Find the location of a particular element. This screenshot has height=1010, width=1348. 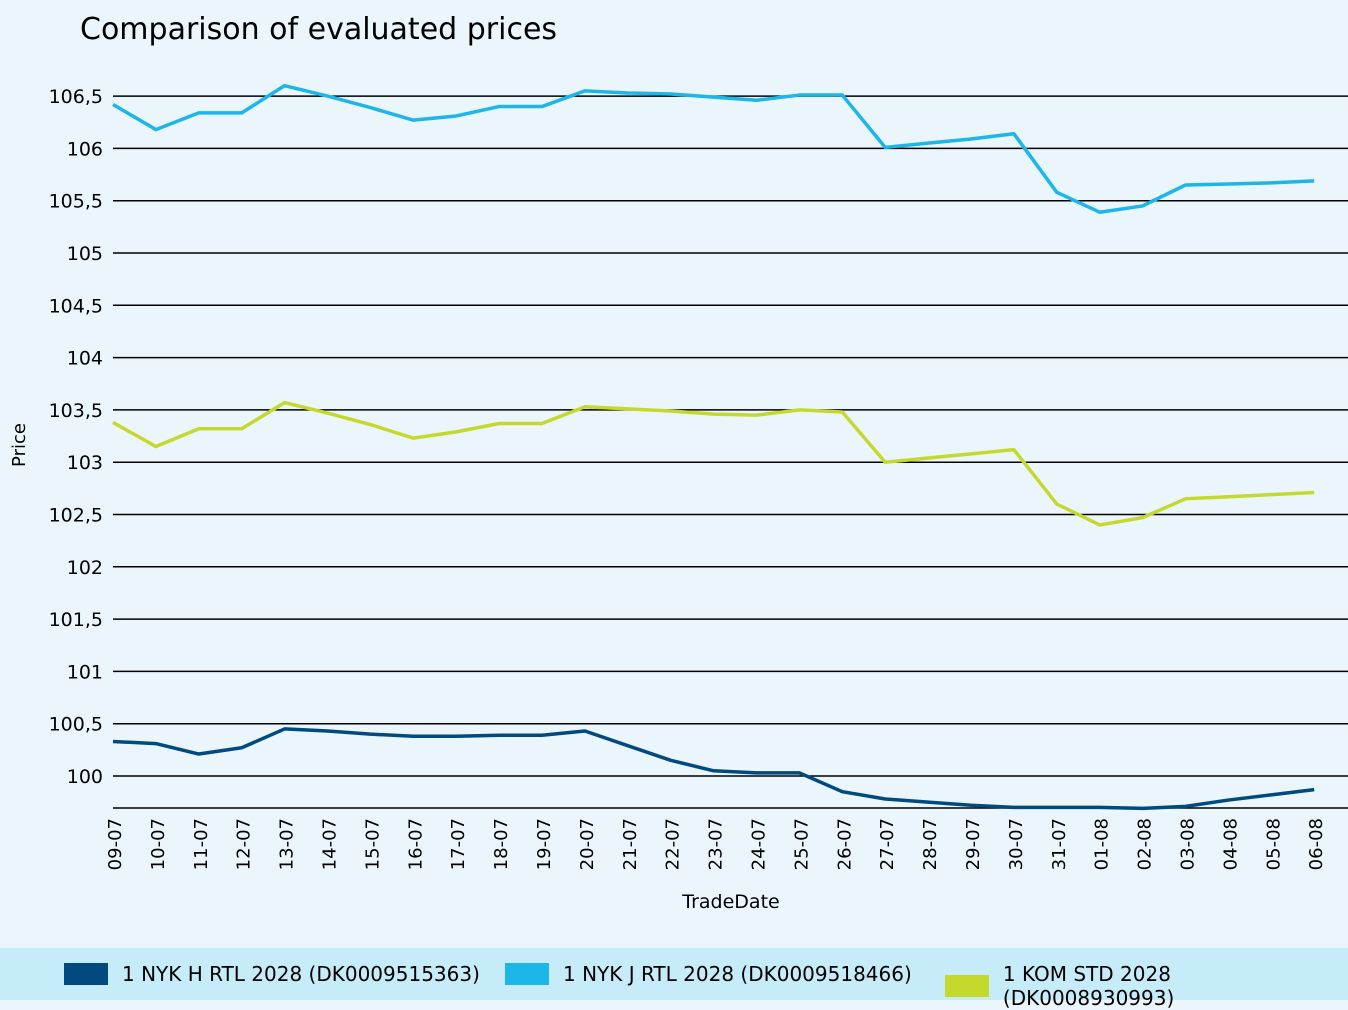

legend-item: 1 KOM STD 2028 (DK0008930993) is located at coordinates (1146, 986).